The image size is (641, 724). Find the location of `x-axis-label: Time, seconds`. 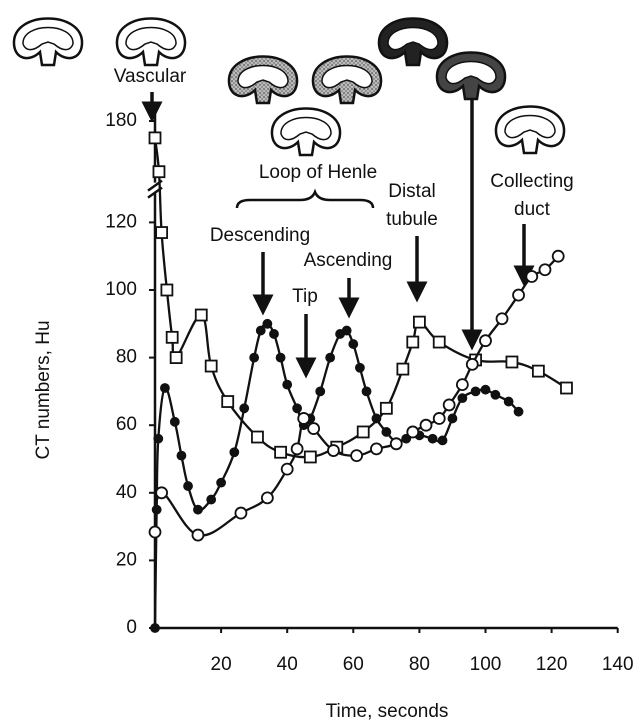

x-axis-label: Time, seconds is located at coordinates (387, 711).